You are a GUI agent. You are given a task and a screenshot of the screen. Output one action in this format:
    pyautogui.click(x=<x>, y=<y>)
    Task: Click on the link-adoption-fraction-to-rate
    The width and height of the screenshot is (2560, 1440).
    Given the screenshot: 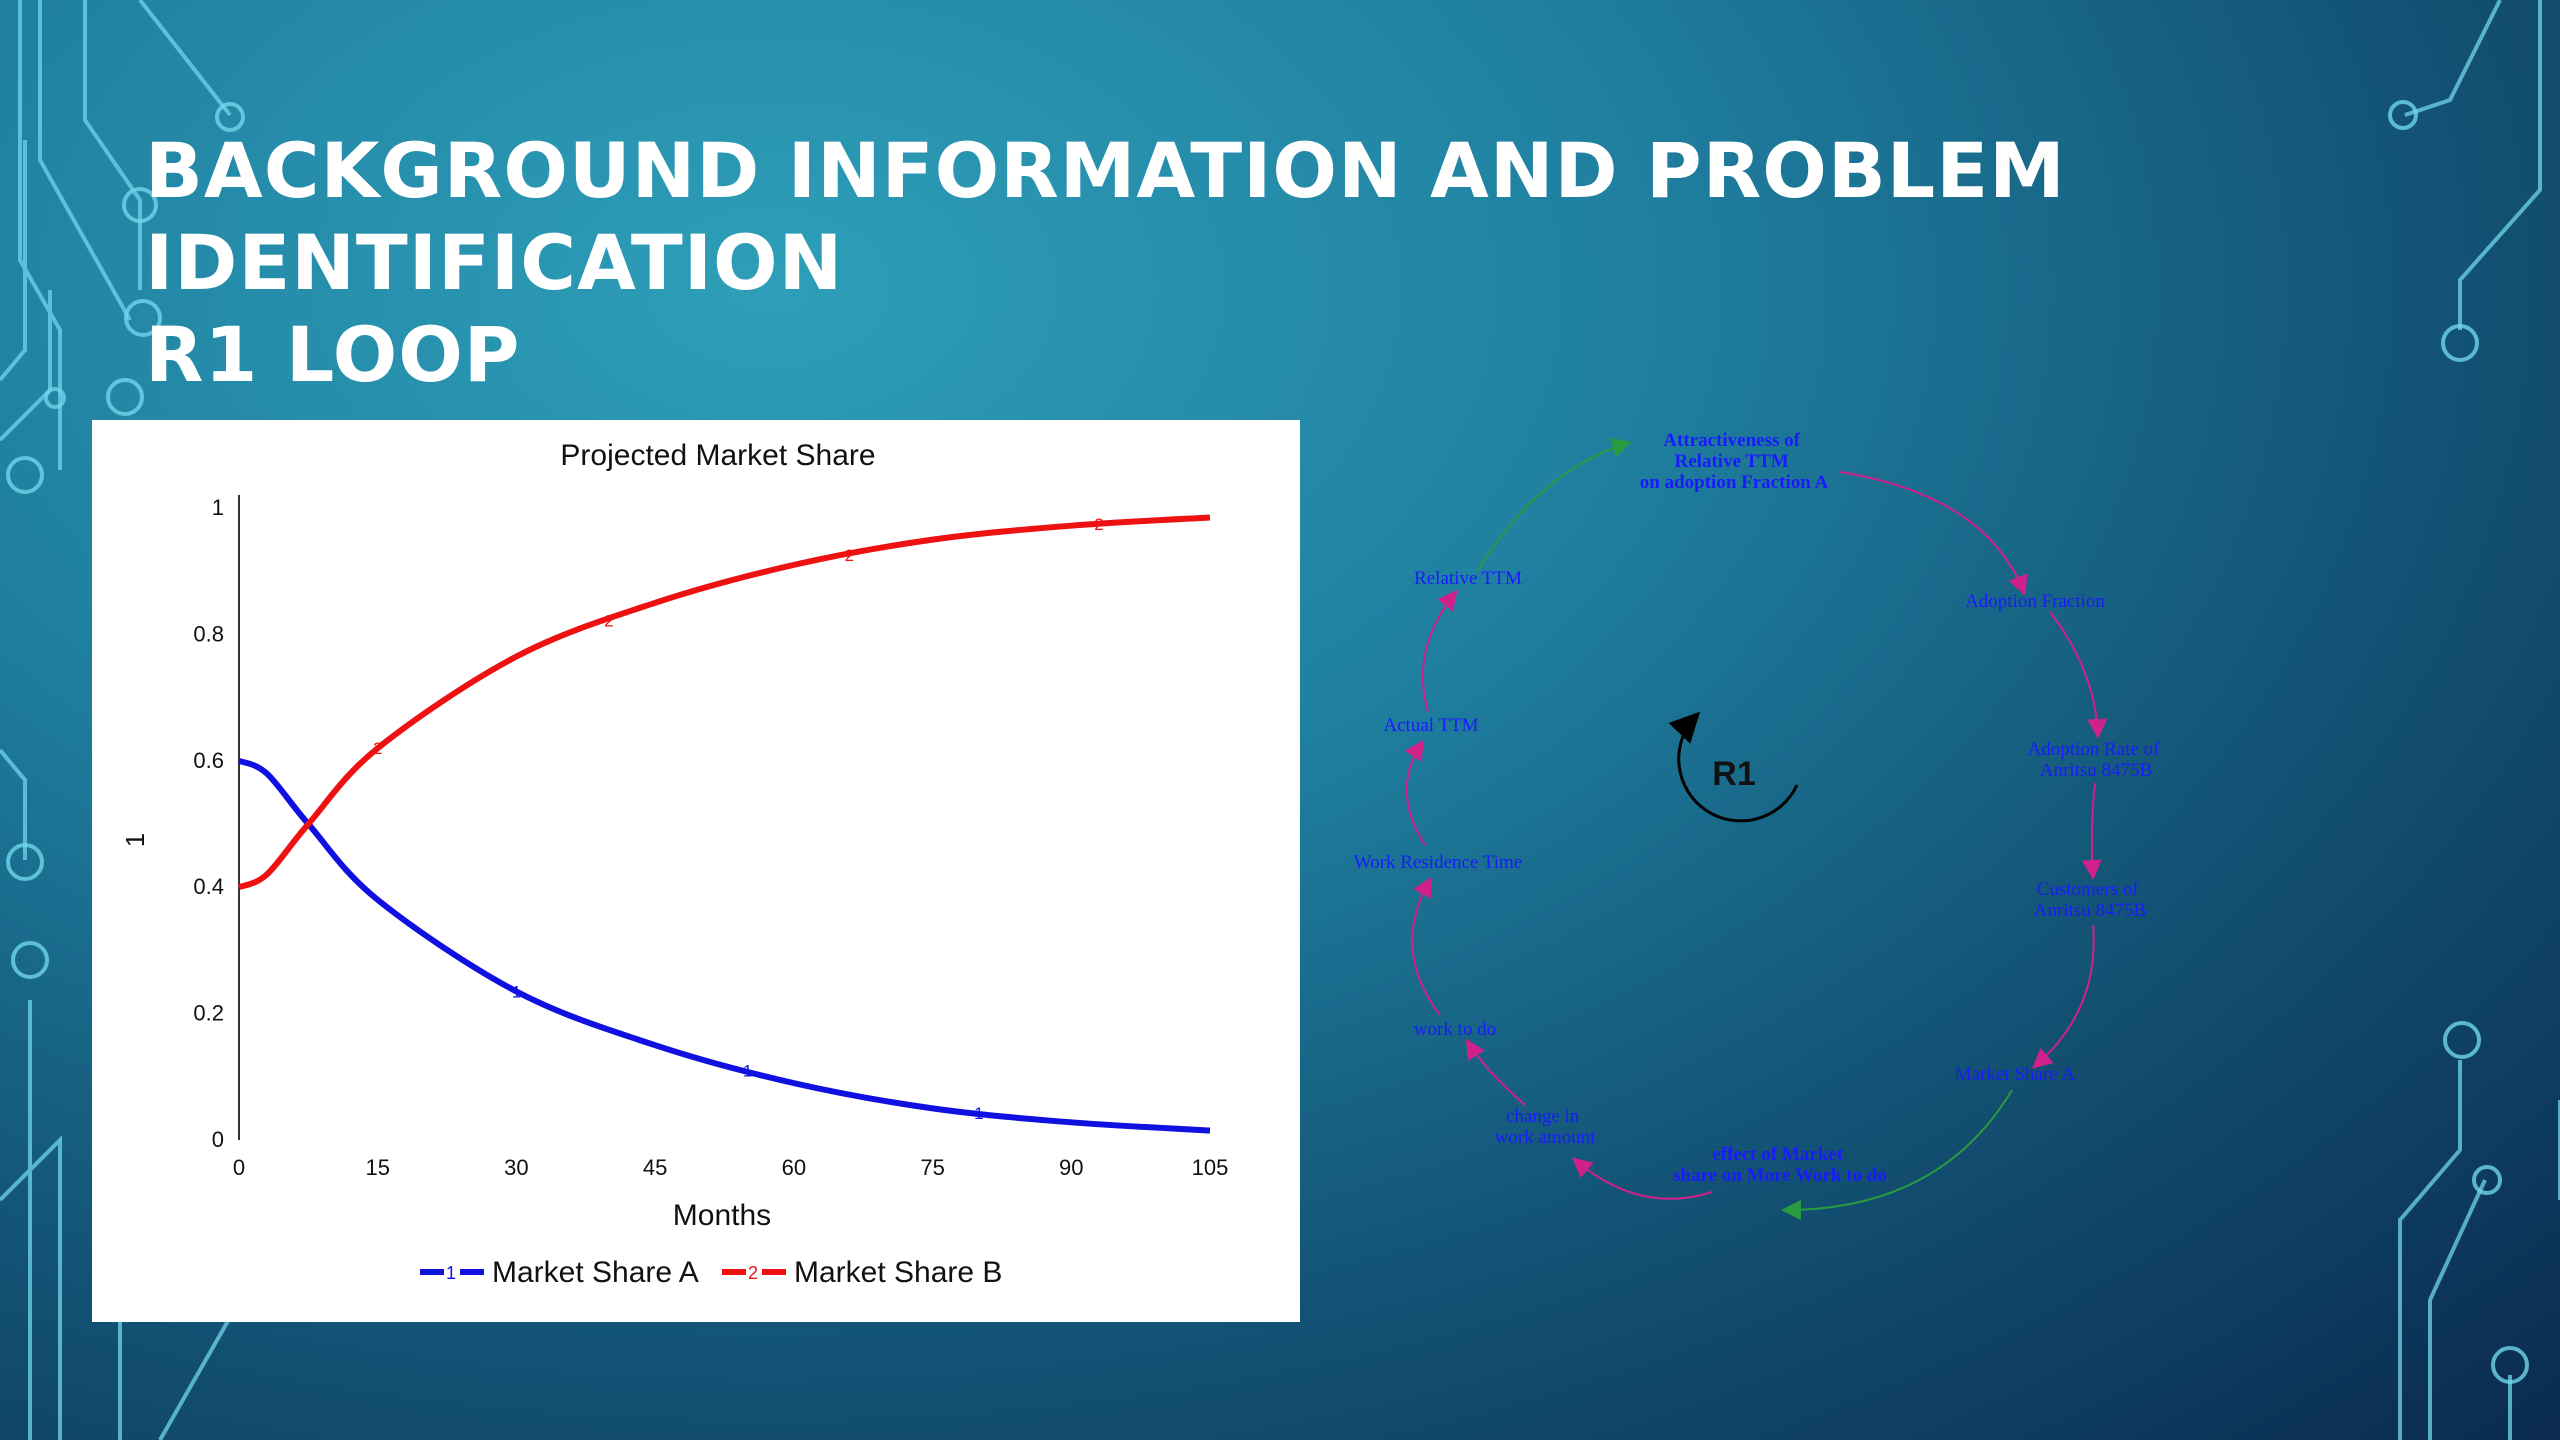 What is the action you would take?
    pyautogui.click(x=2078, y=675)
    